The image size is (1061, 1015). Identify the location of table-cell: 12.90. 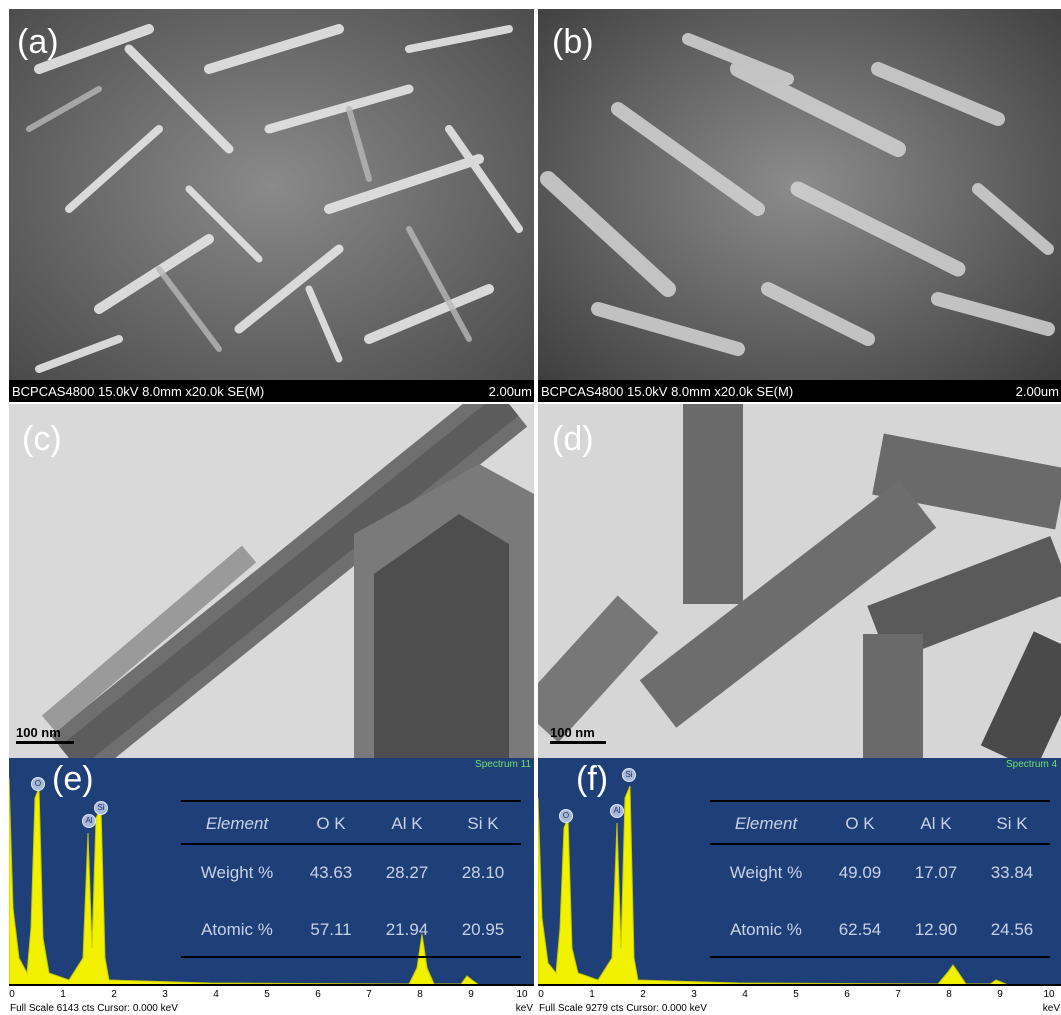
(936, 929).